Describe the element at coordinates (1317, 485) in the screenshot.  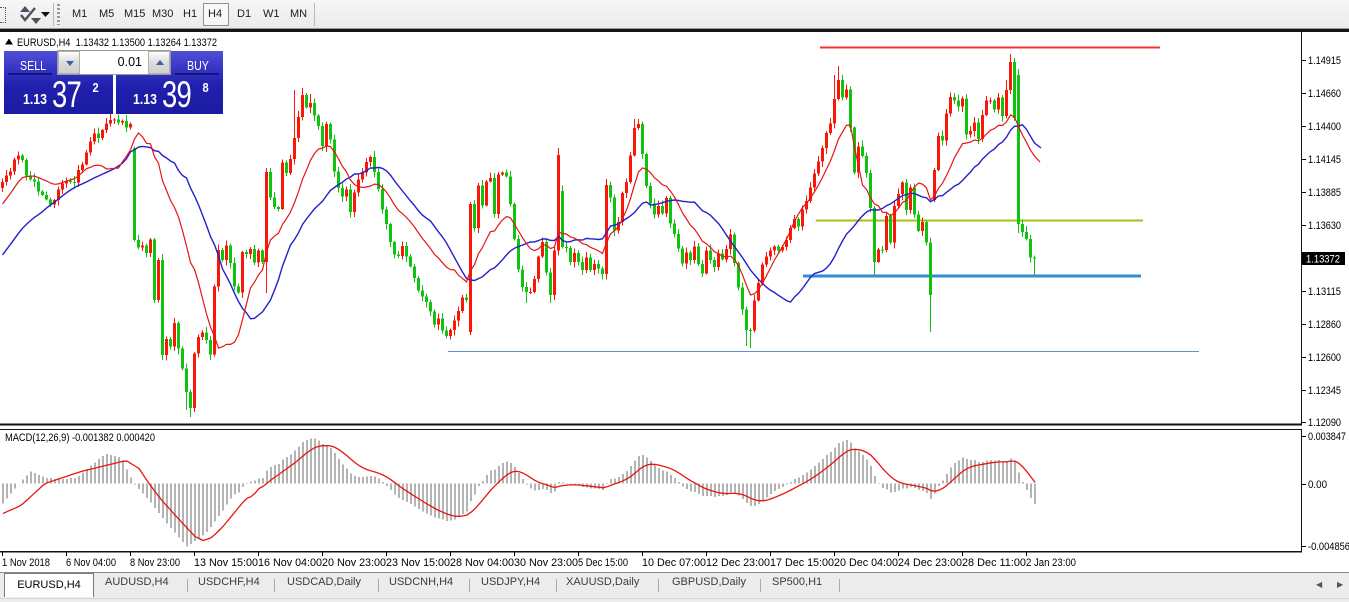
I see `svg-text: 0.00` at that location.